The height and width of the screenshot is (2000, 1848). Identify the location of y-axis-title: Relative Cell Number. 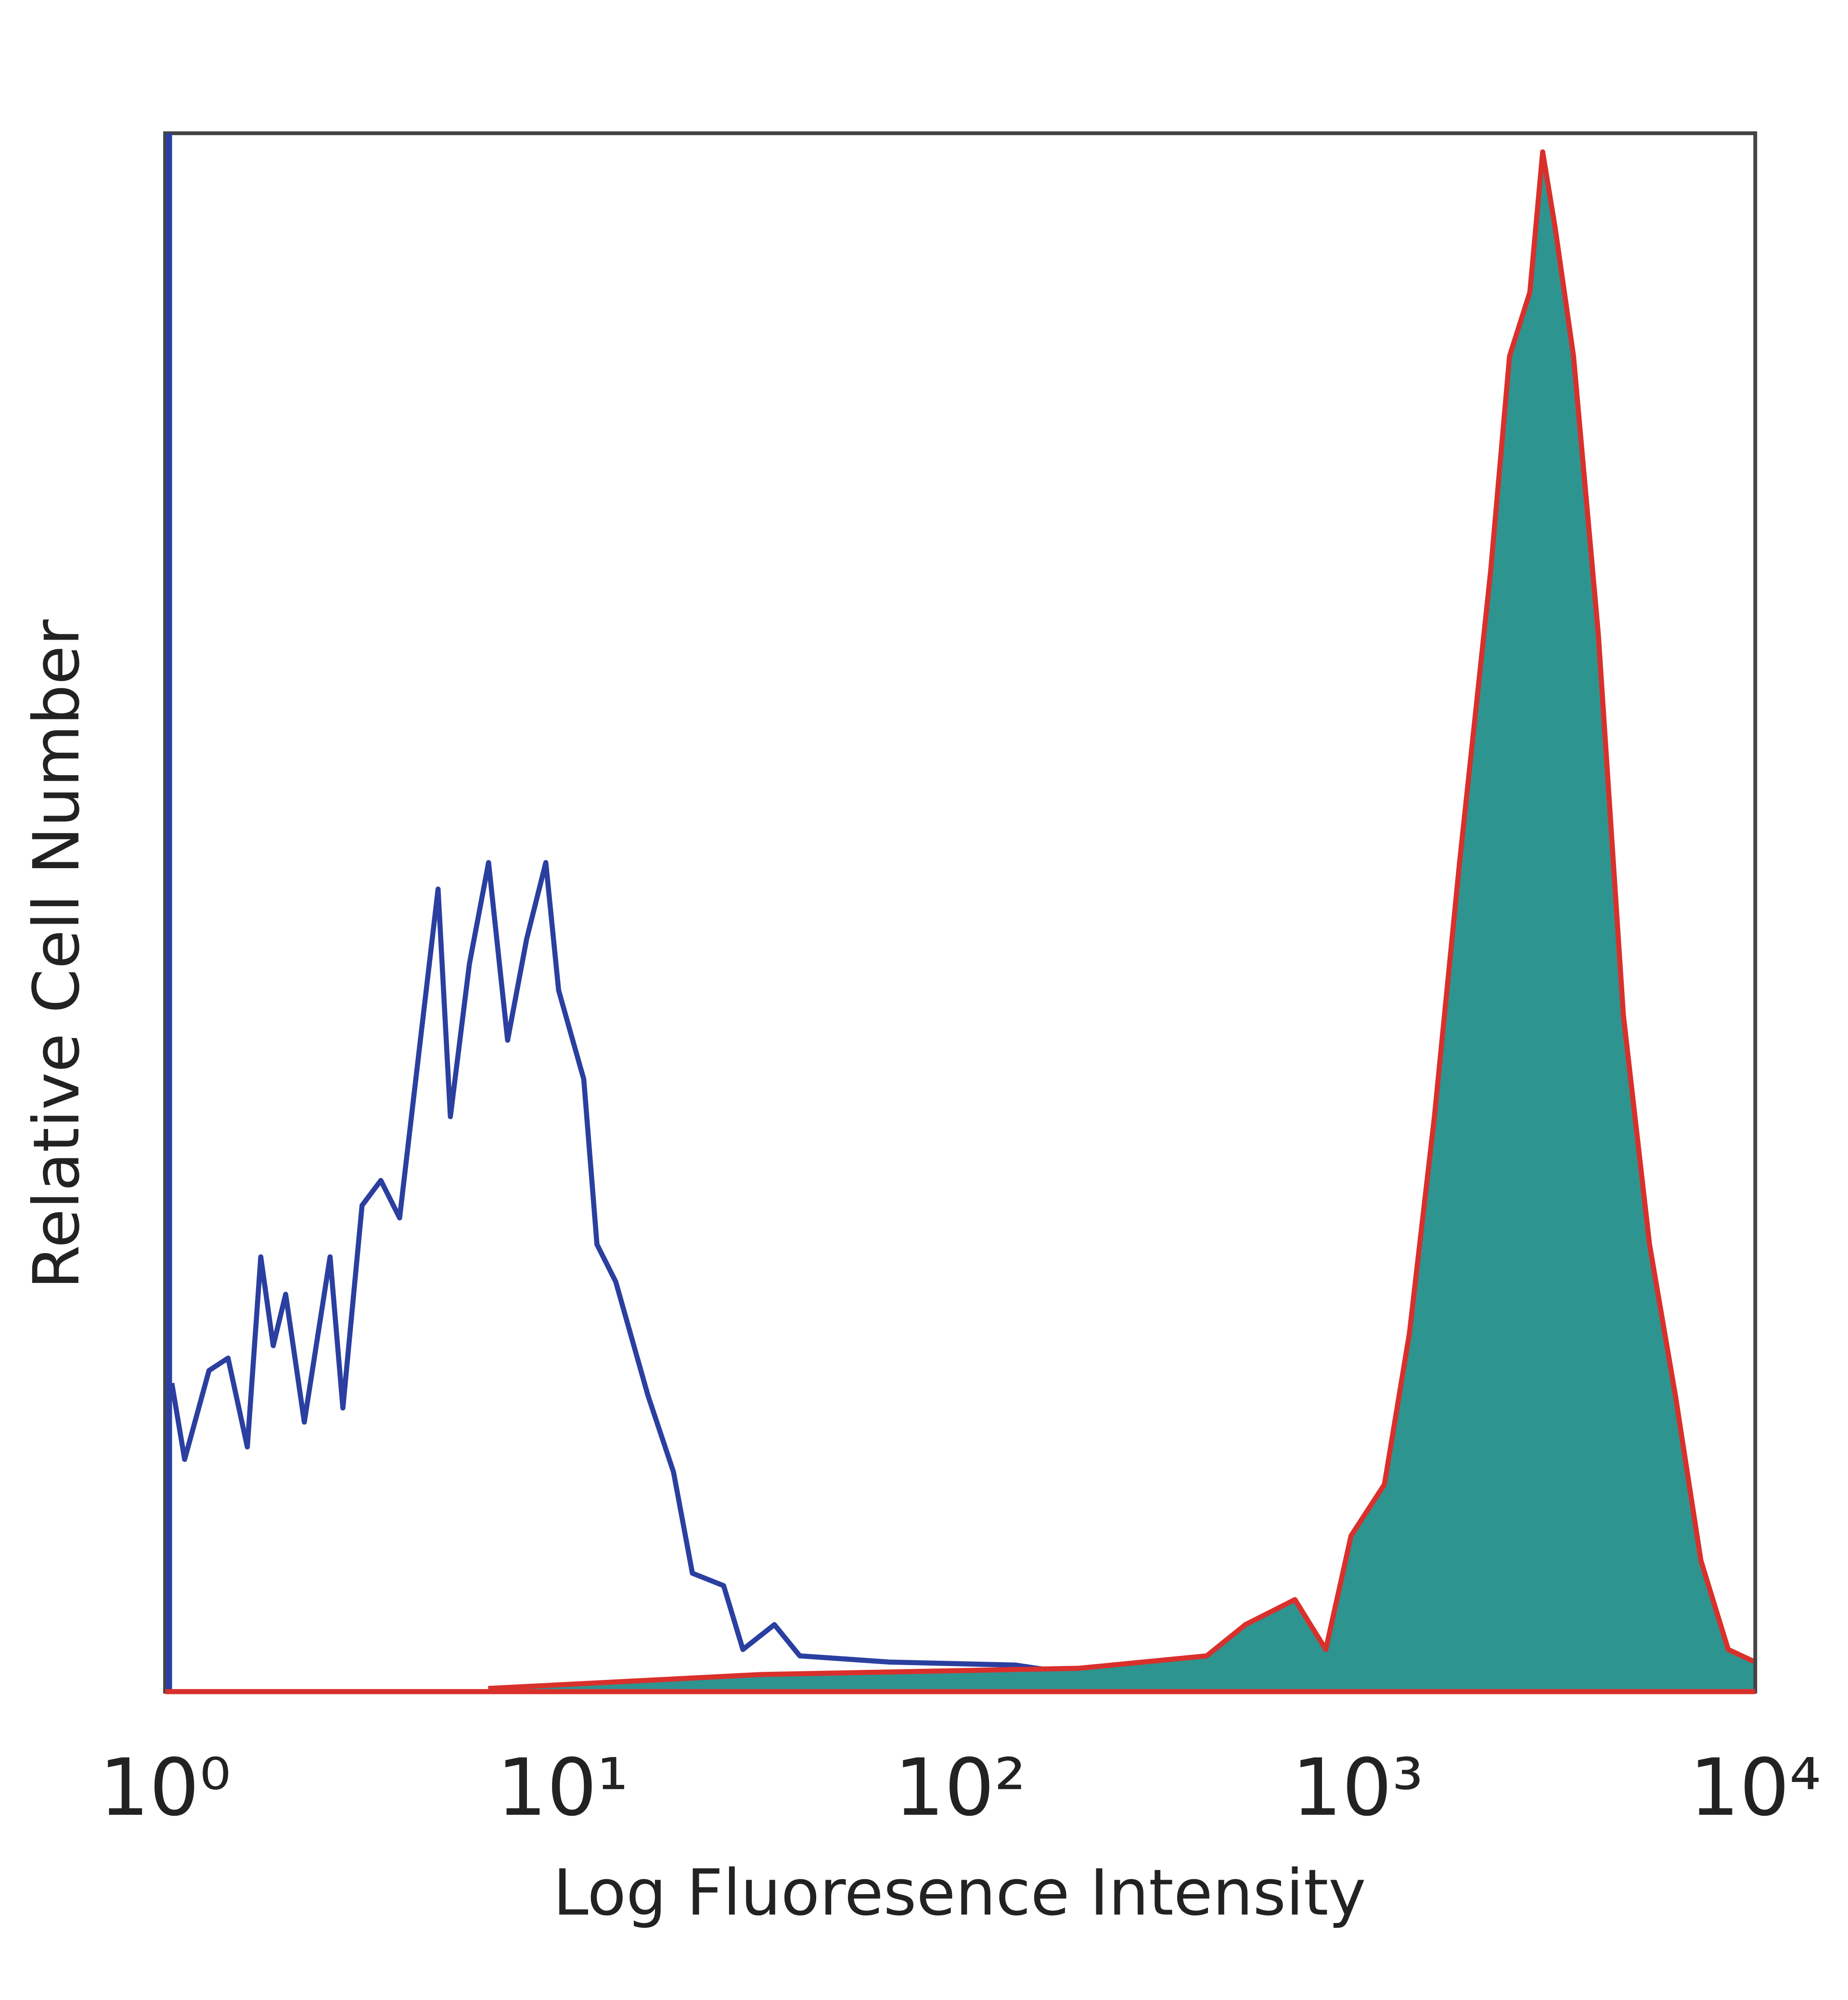
(57, 954).